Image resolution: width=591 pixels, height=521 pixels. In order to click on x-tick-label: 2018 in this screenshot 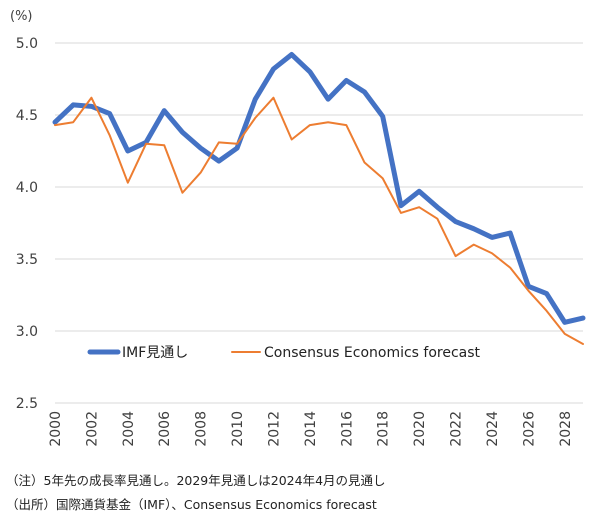, I will do `click(384, 429)`.